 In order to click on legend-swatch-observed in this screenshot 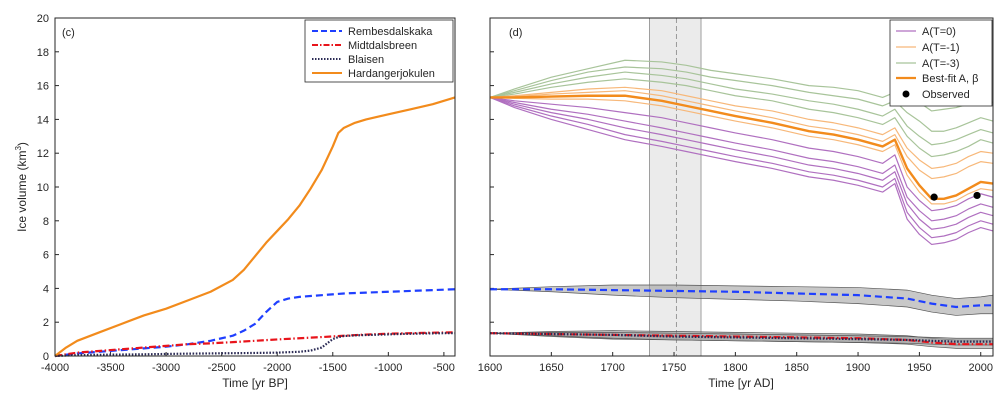, I will do `click(906, 94)`.